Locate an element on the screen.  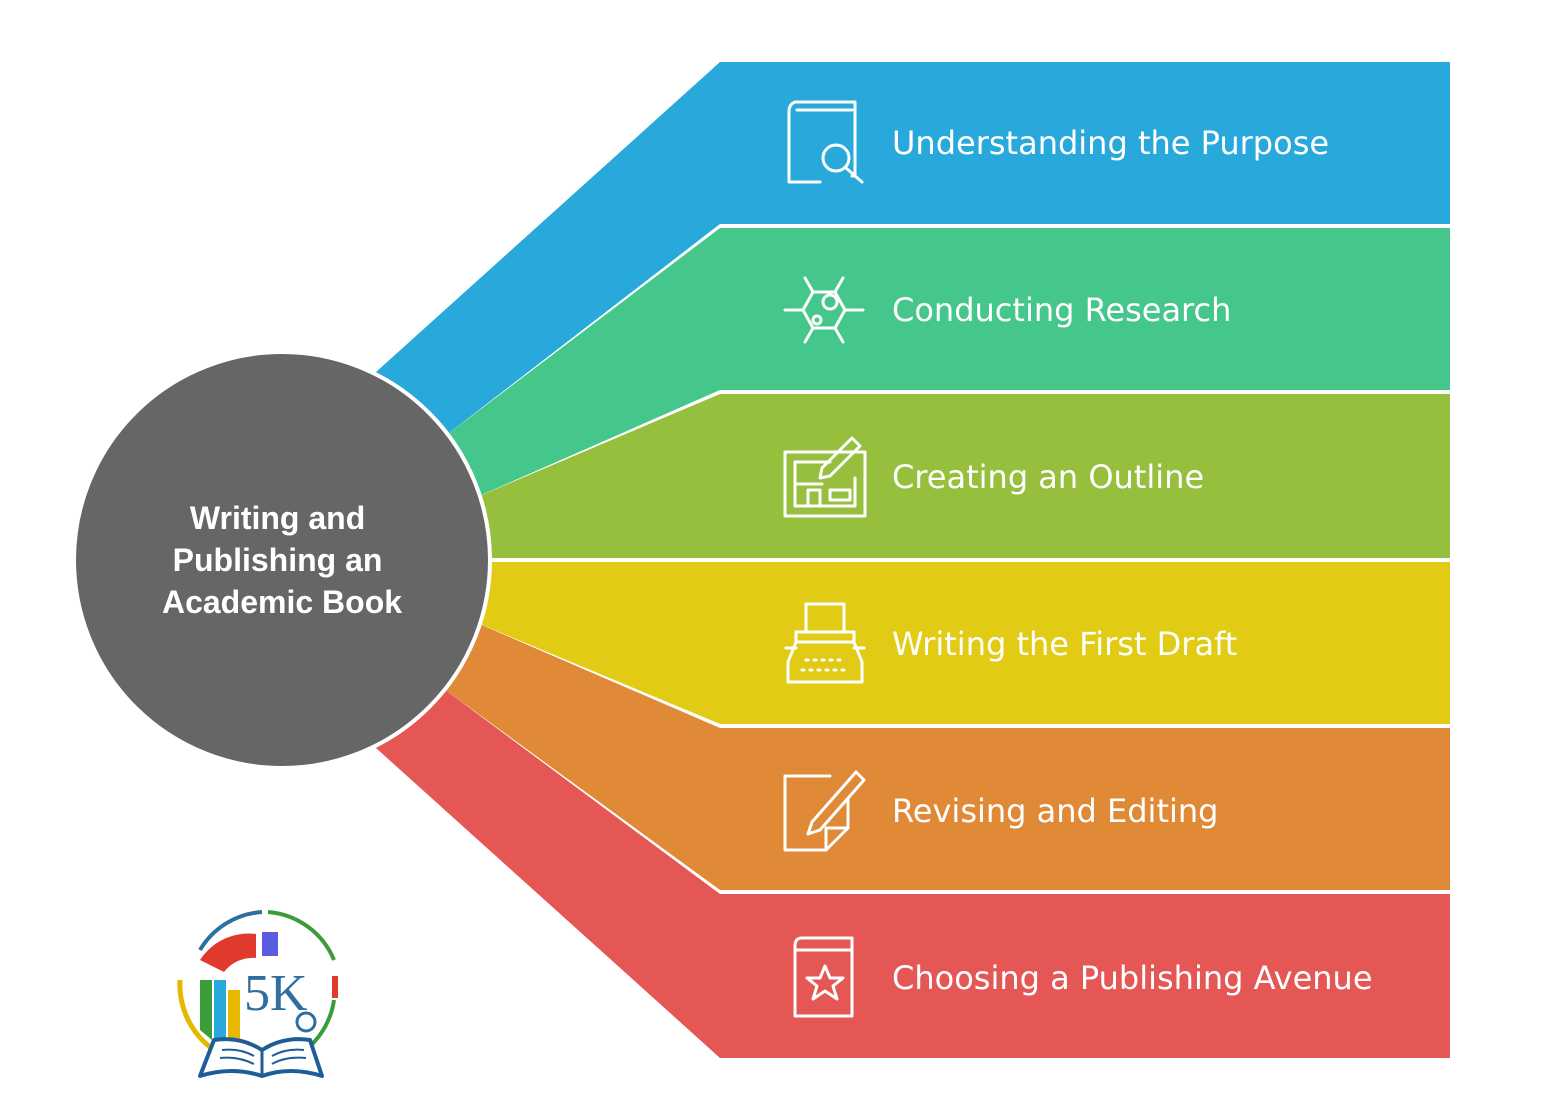
book-search-icon is located at coordinates (825, 142).